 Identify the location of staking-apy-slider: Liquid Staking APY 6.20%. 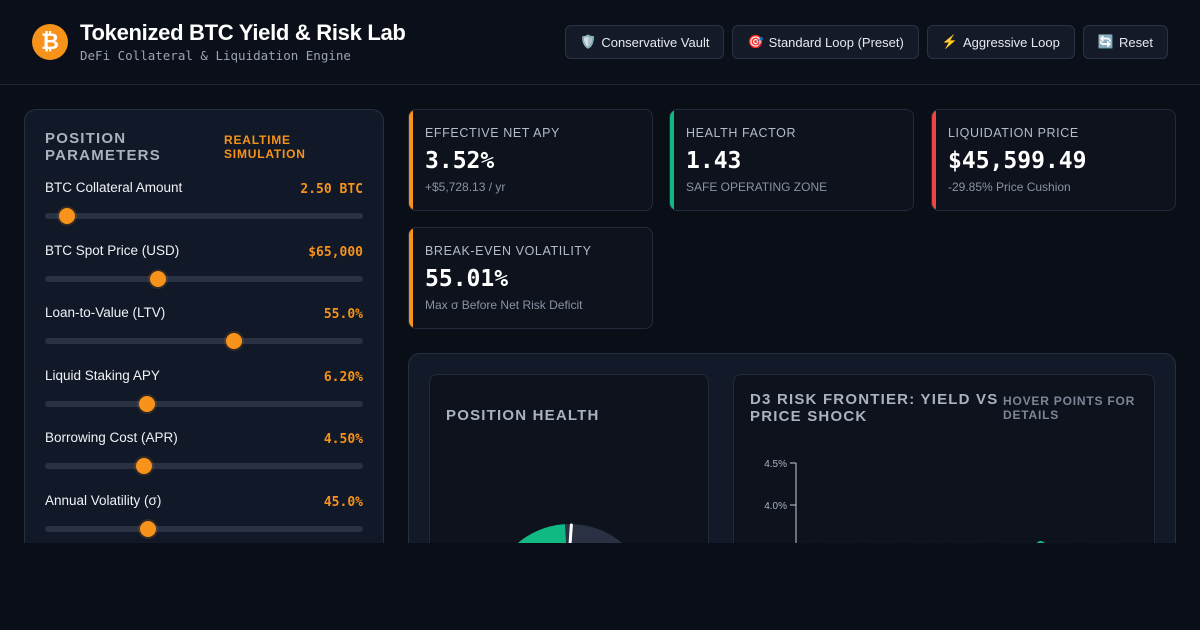
(204, 393).